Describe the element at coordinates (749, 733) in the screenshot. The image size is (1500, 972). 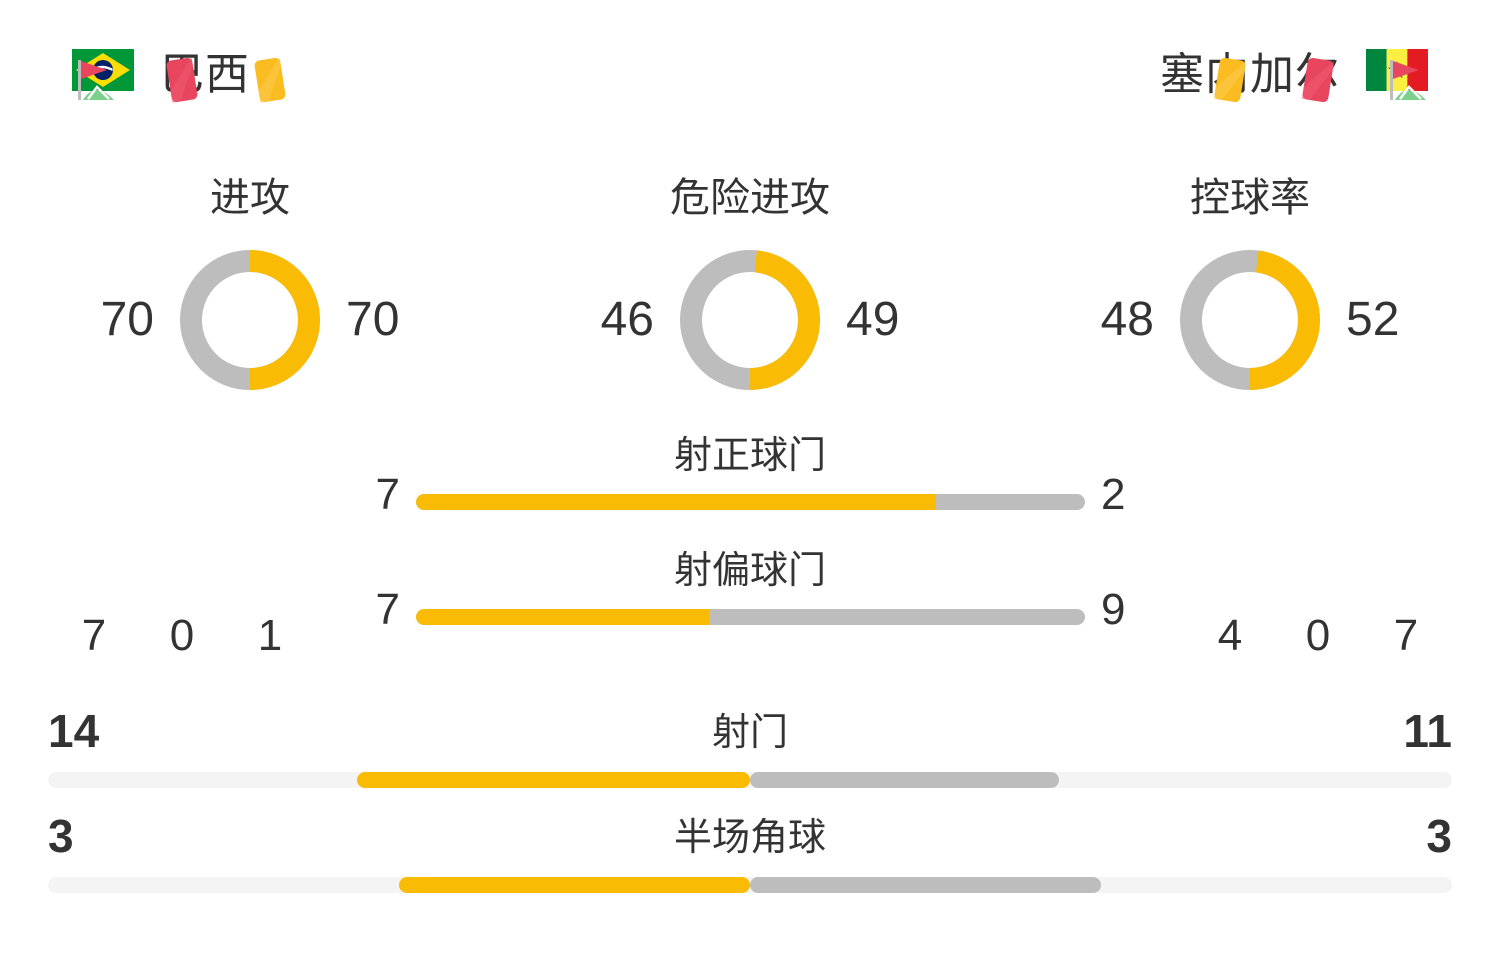
I see `stat-row-title: 射门` at that location.